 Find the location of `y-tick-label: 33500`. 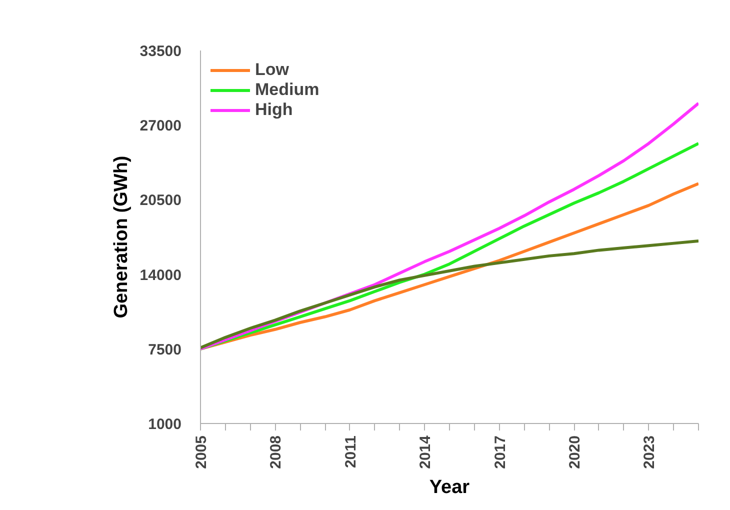

y-tick-label: 33500 is located at coordinates (161, 51).